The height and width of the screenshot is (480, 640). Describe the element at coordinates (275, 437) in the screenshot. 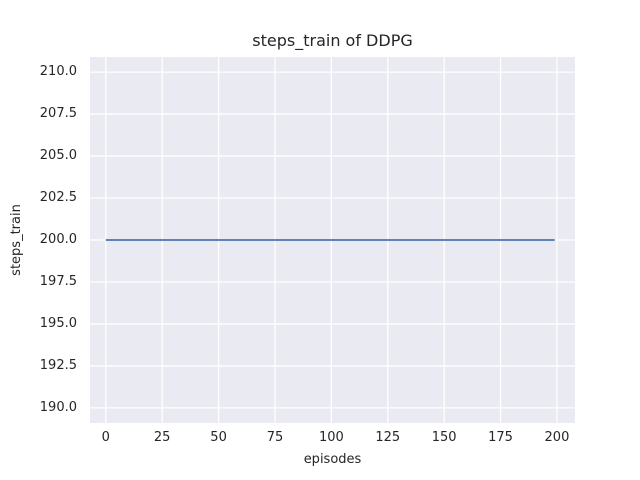

I see `x-tick-label: 75` at that location.